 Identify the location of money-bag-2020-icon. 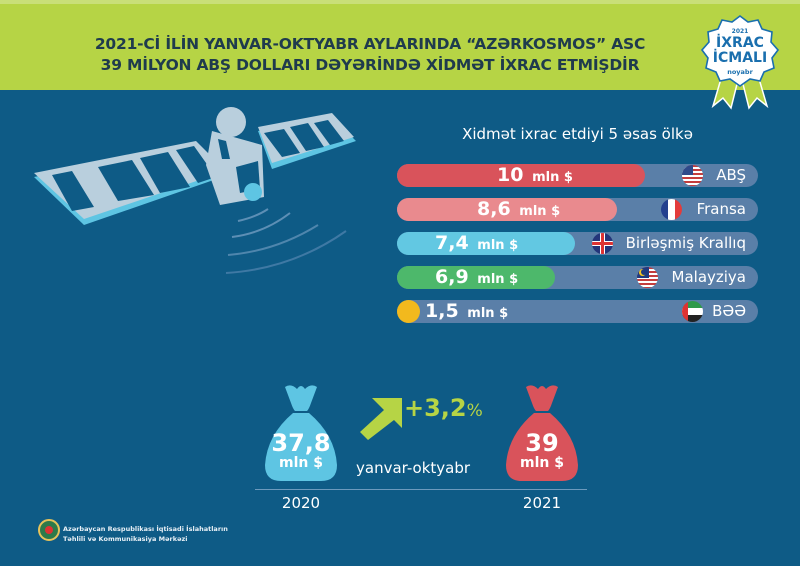
(301, 433).